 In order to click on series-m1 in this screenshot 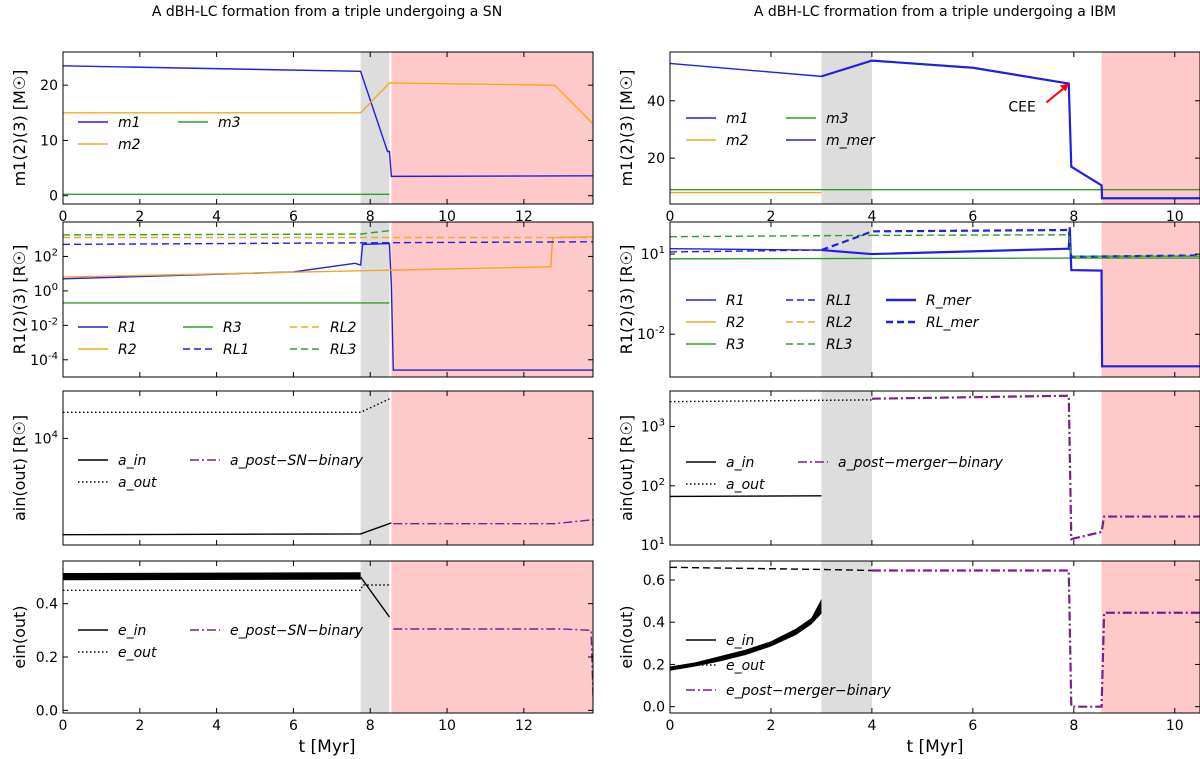, I will do `click(328, 121)`.